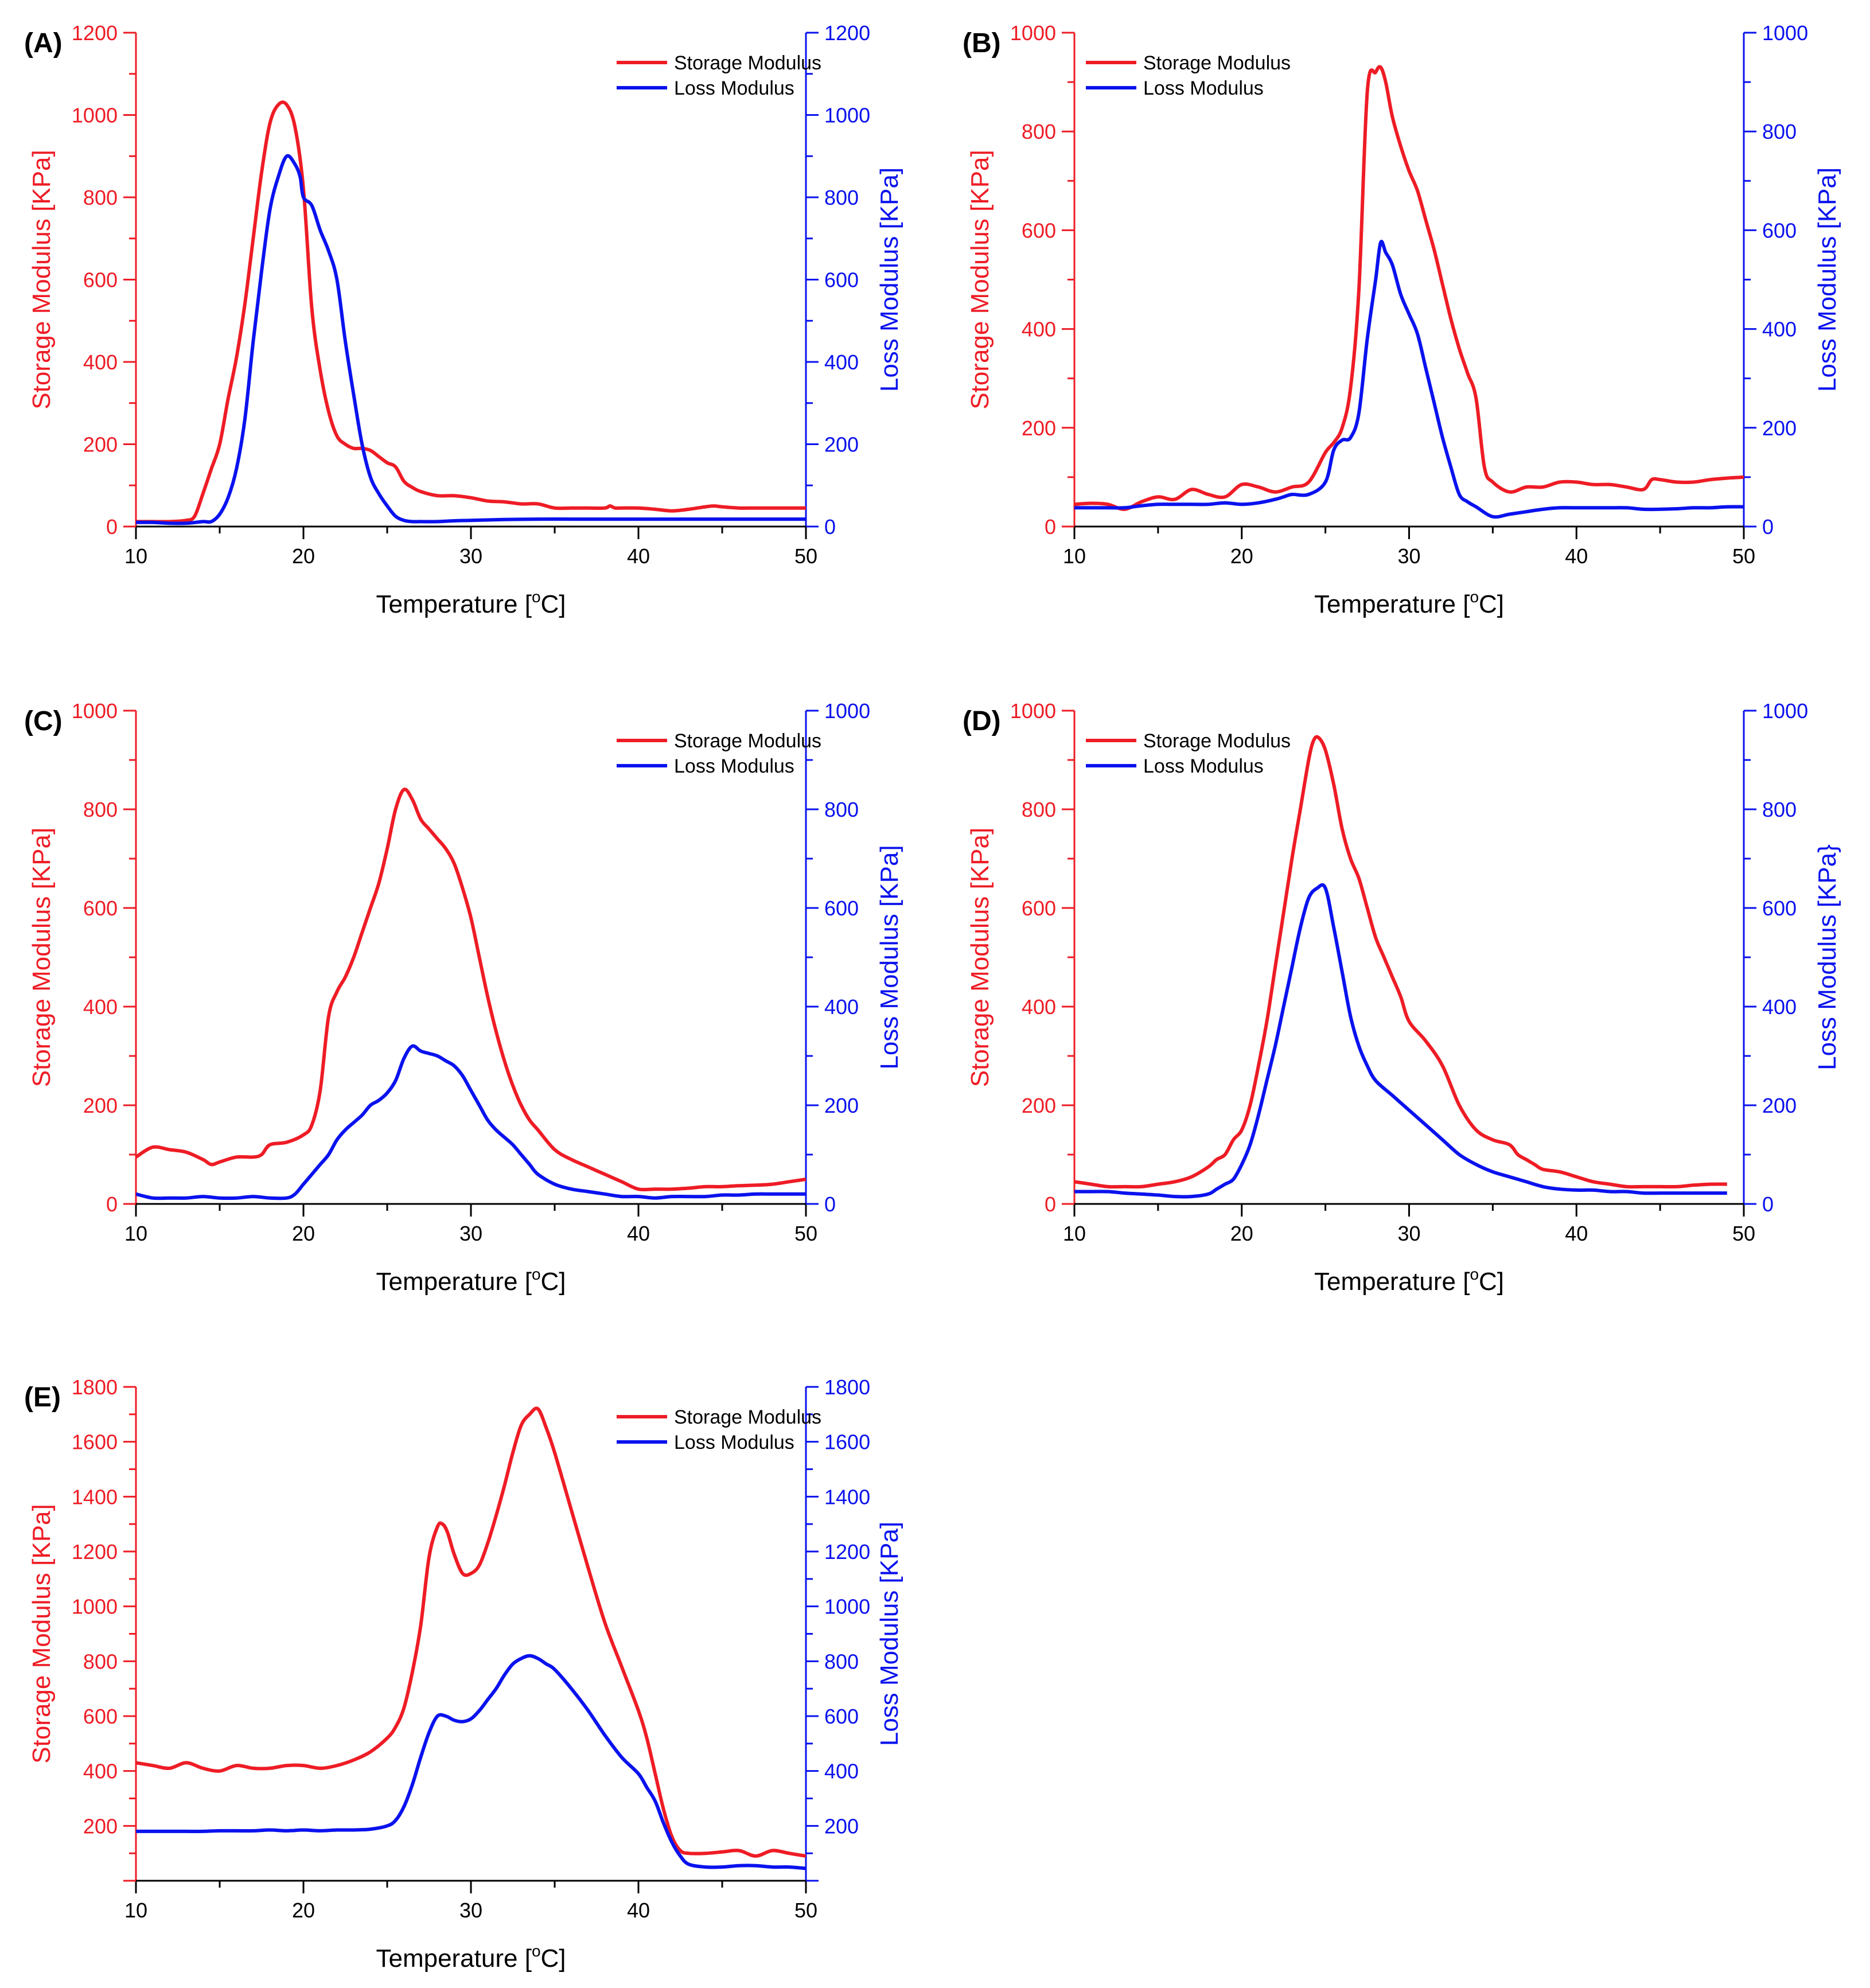  Describe the element at coordinates (95, 1387) in the screenshot. I see `y-tick-label-left: 1800` at that location.